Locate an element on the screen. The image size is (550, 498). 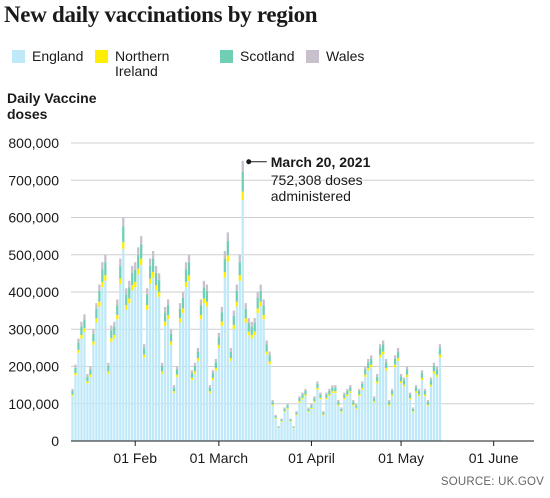
legend: England Northern Ireland Scotland Wales is located at coordinates (275, 68).